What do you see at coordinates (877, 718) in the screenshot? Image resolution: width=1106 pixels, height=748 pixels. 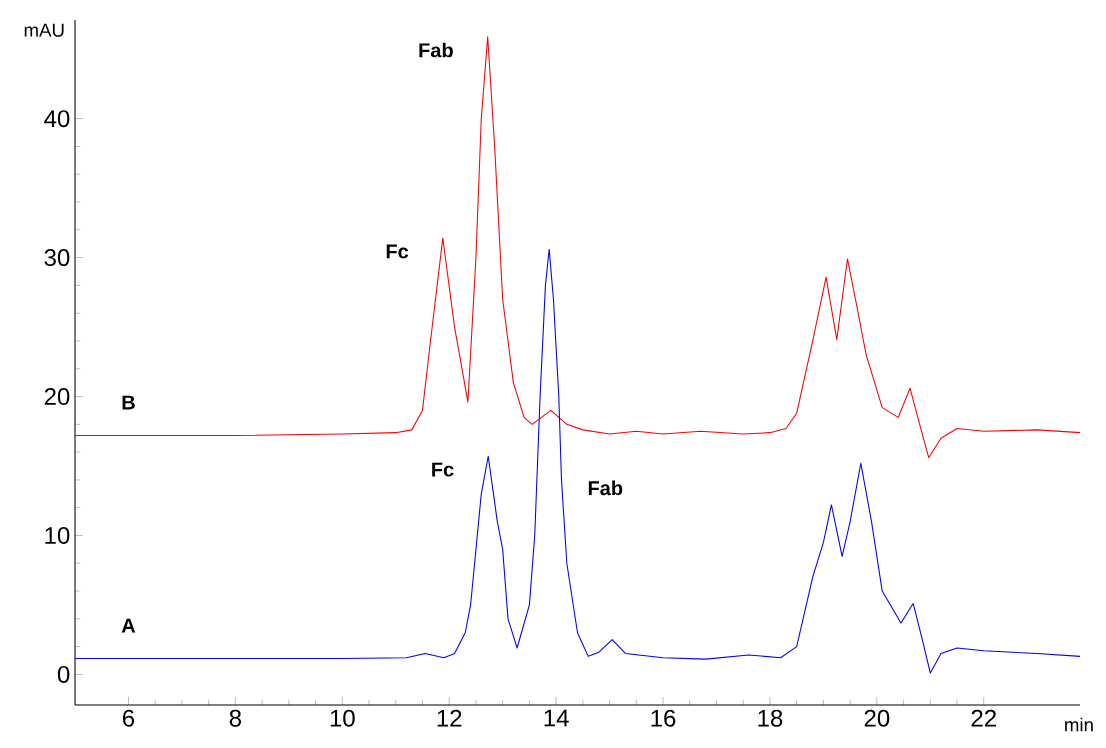 I see `x-tick-label: 20` at bounding box center [877, 718].